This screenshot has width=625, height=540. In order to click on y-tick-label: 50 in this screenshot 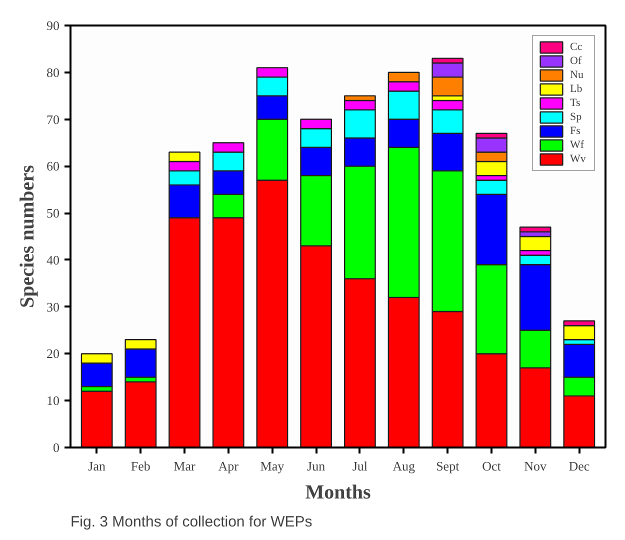, I will do `click(53, 213)`.